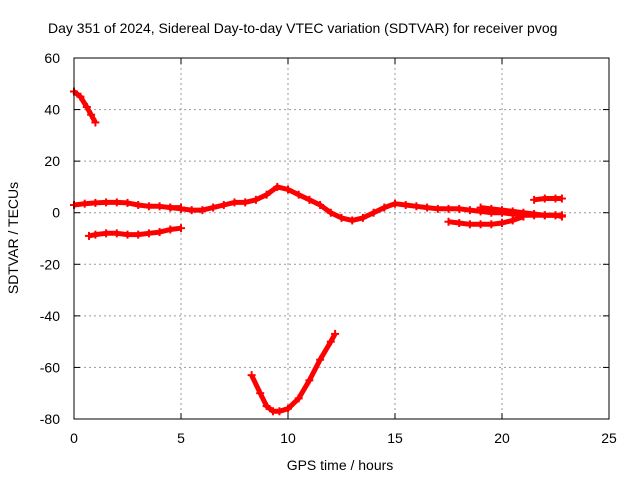  I want to click on y-axis-label: SDTVAR / TECUs, so click(13, 238).